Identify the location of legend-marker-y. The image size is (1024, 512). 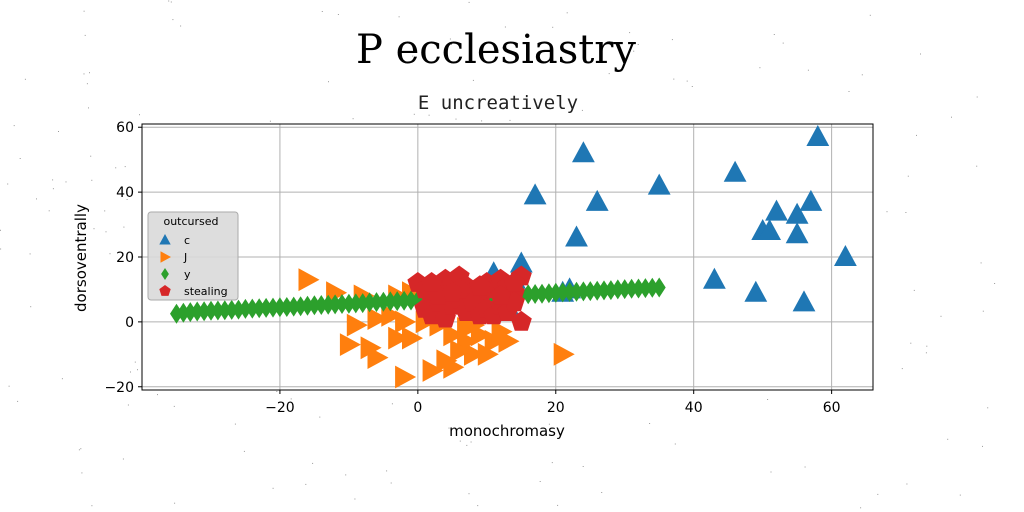
(165, 274).